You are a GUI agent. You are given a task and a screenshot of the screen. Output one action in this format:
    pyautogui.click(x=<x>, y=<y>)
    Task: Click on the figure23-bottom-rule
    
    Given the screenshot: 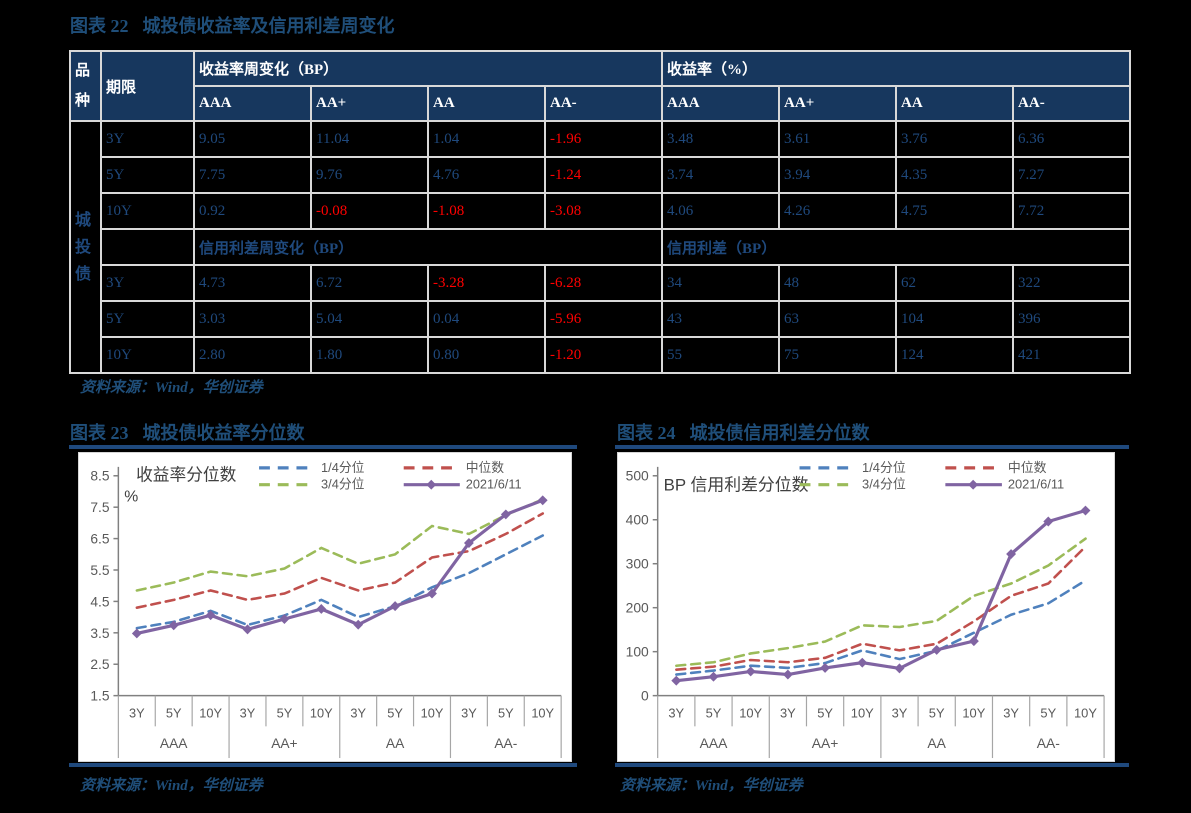 What is the action you would take?
    pyautogui.click(x=323, y=765)
    